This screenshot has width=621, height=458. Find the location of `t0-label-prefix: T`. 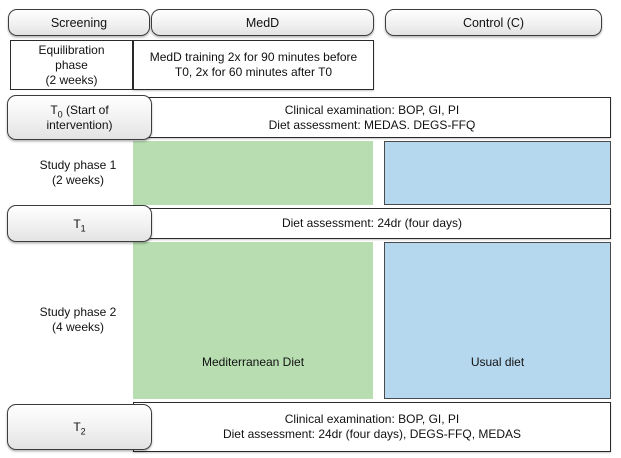

t0-label-prefix: T is located at coordinates (54, 109).